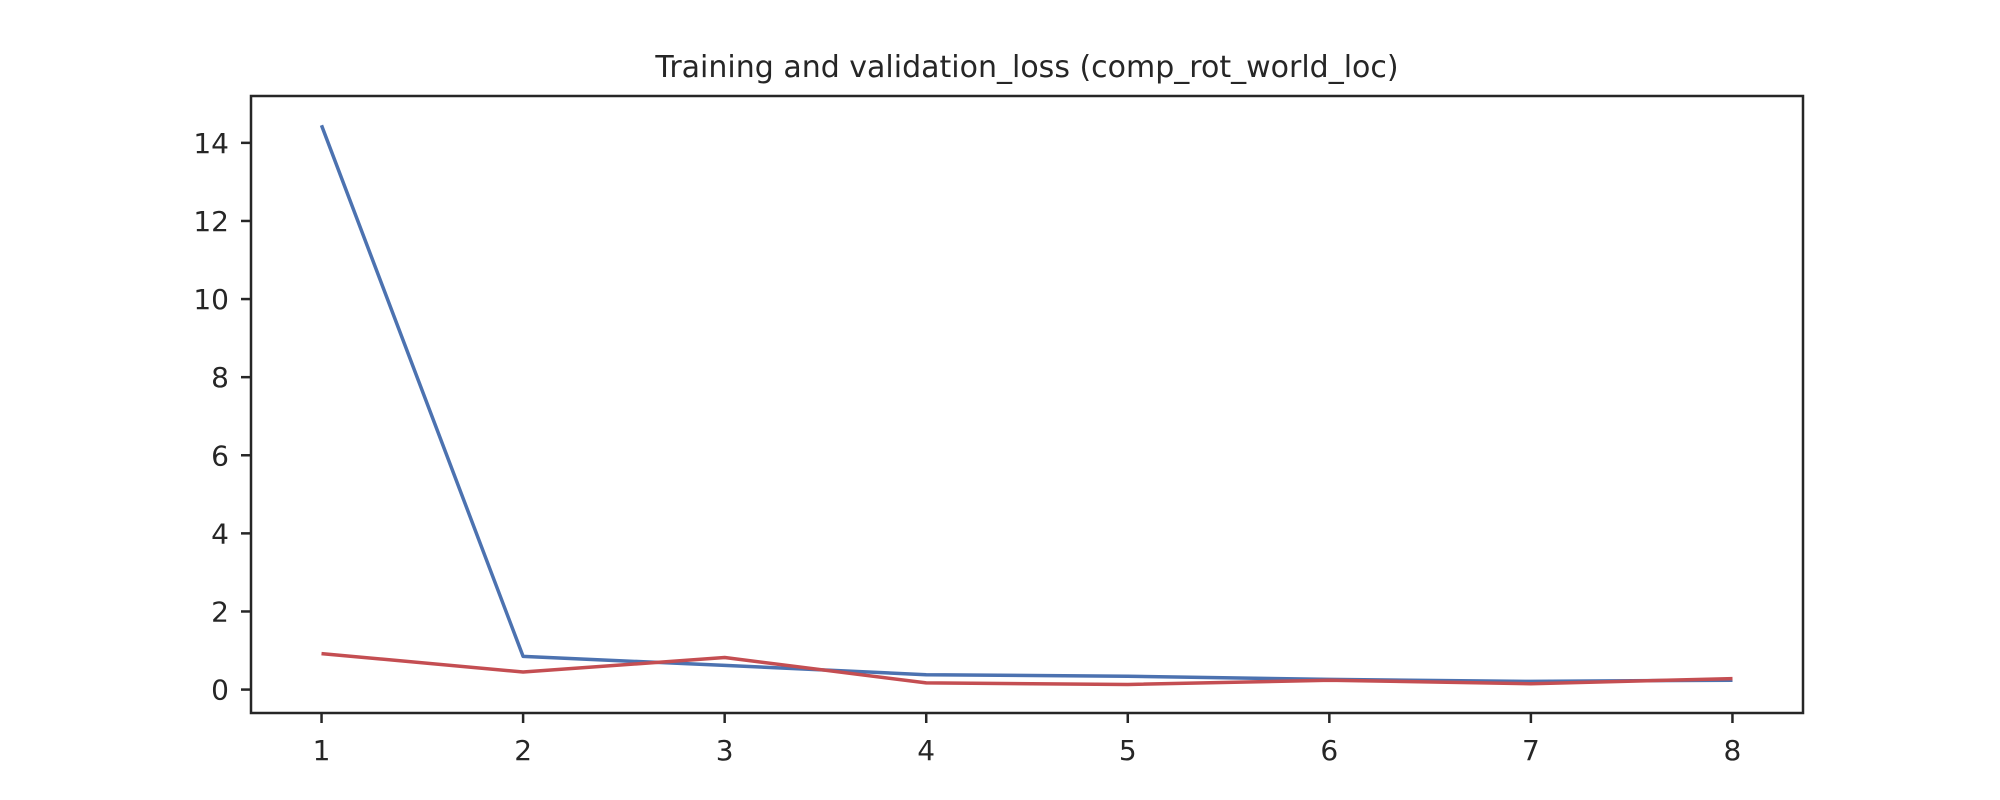 The width and height of the screenshot is (2000, 800). Describe the element at coordinates (725, 750) in the screenshot. I see `x-tick-label: 3` at that location.